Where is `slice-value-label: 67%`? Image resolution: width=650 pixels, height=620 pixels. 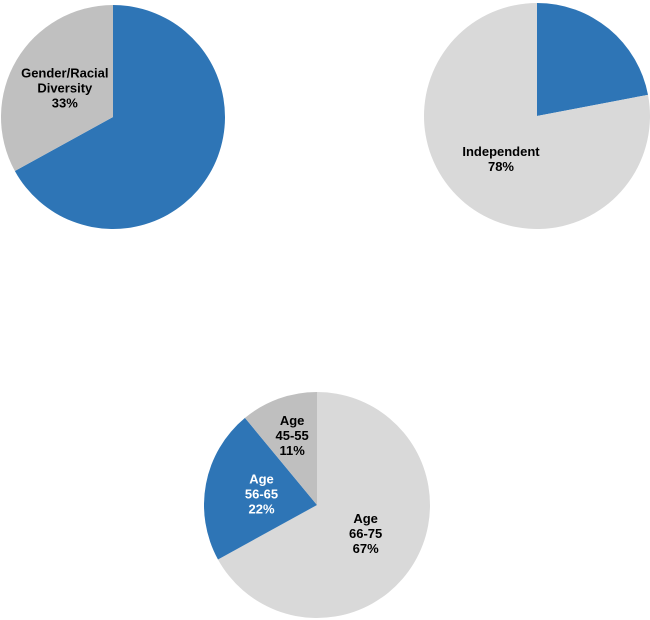
slice-value-label: 67% is located at coordinates (366, 548).